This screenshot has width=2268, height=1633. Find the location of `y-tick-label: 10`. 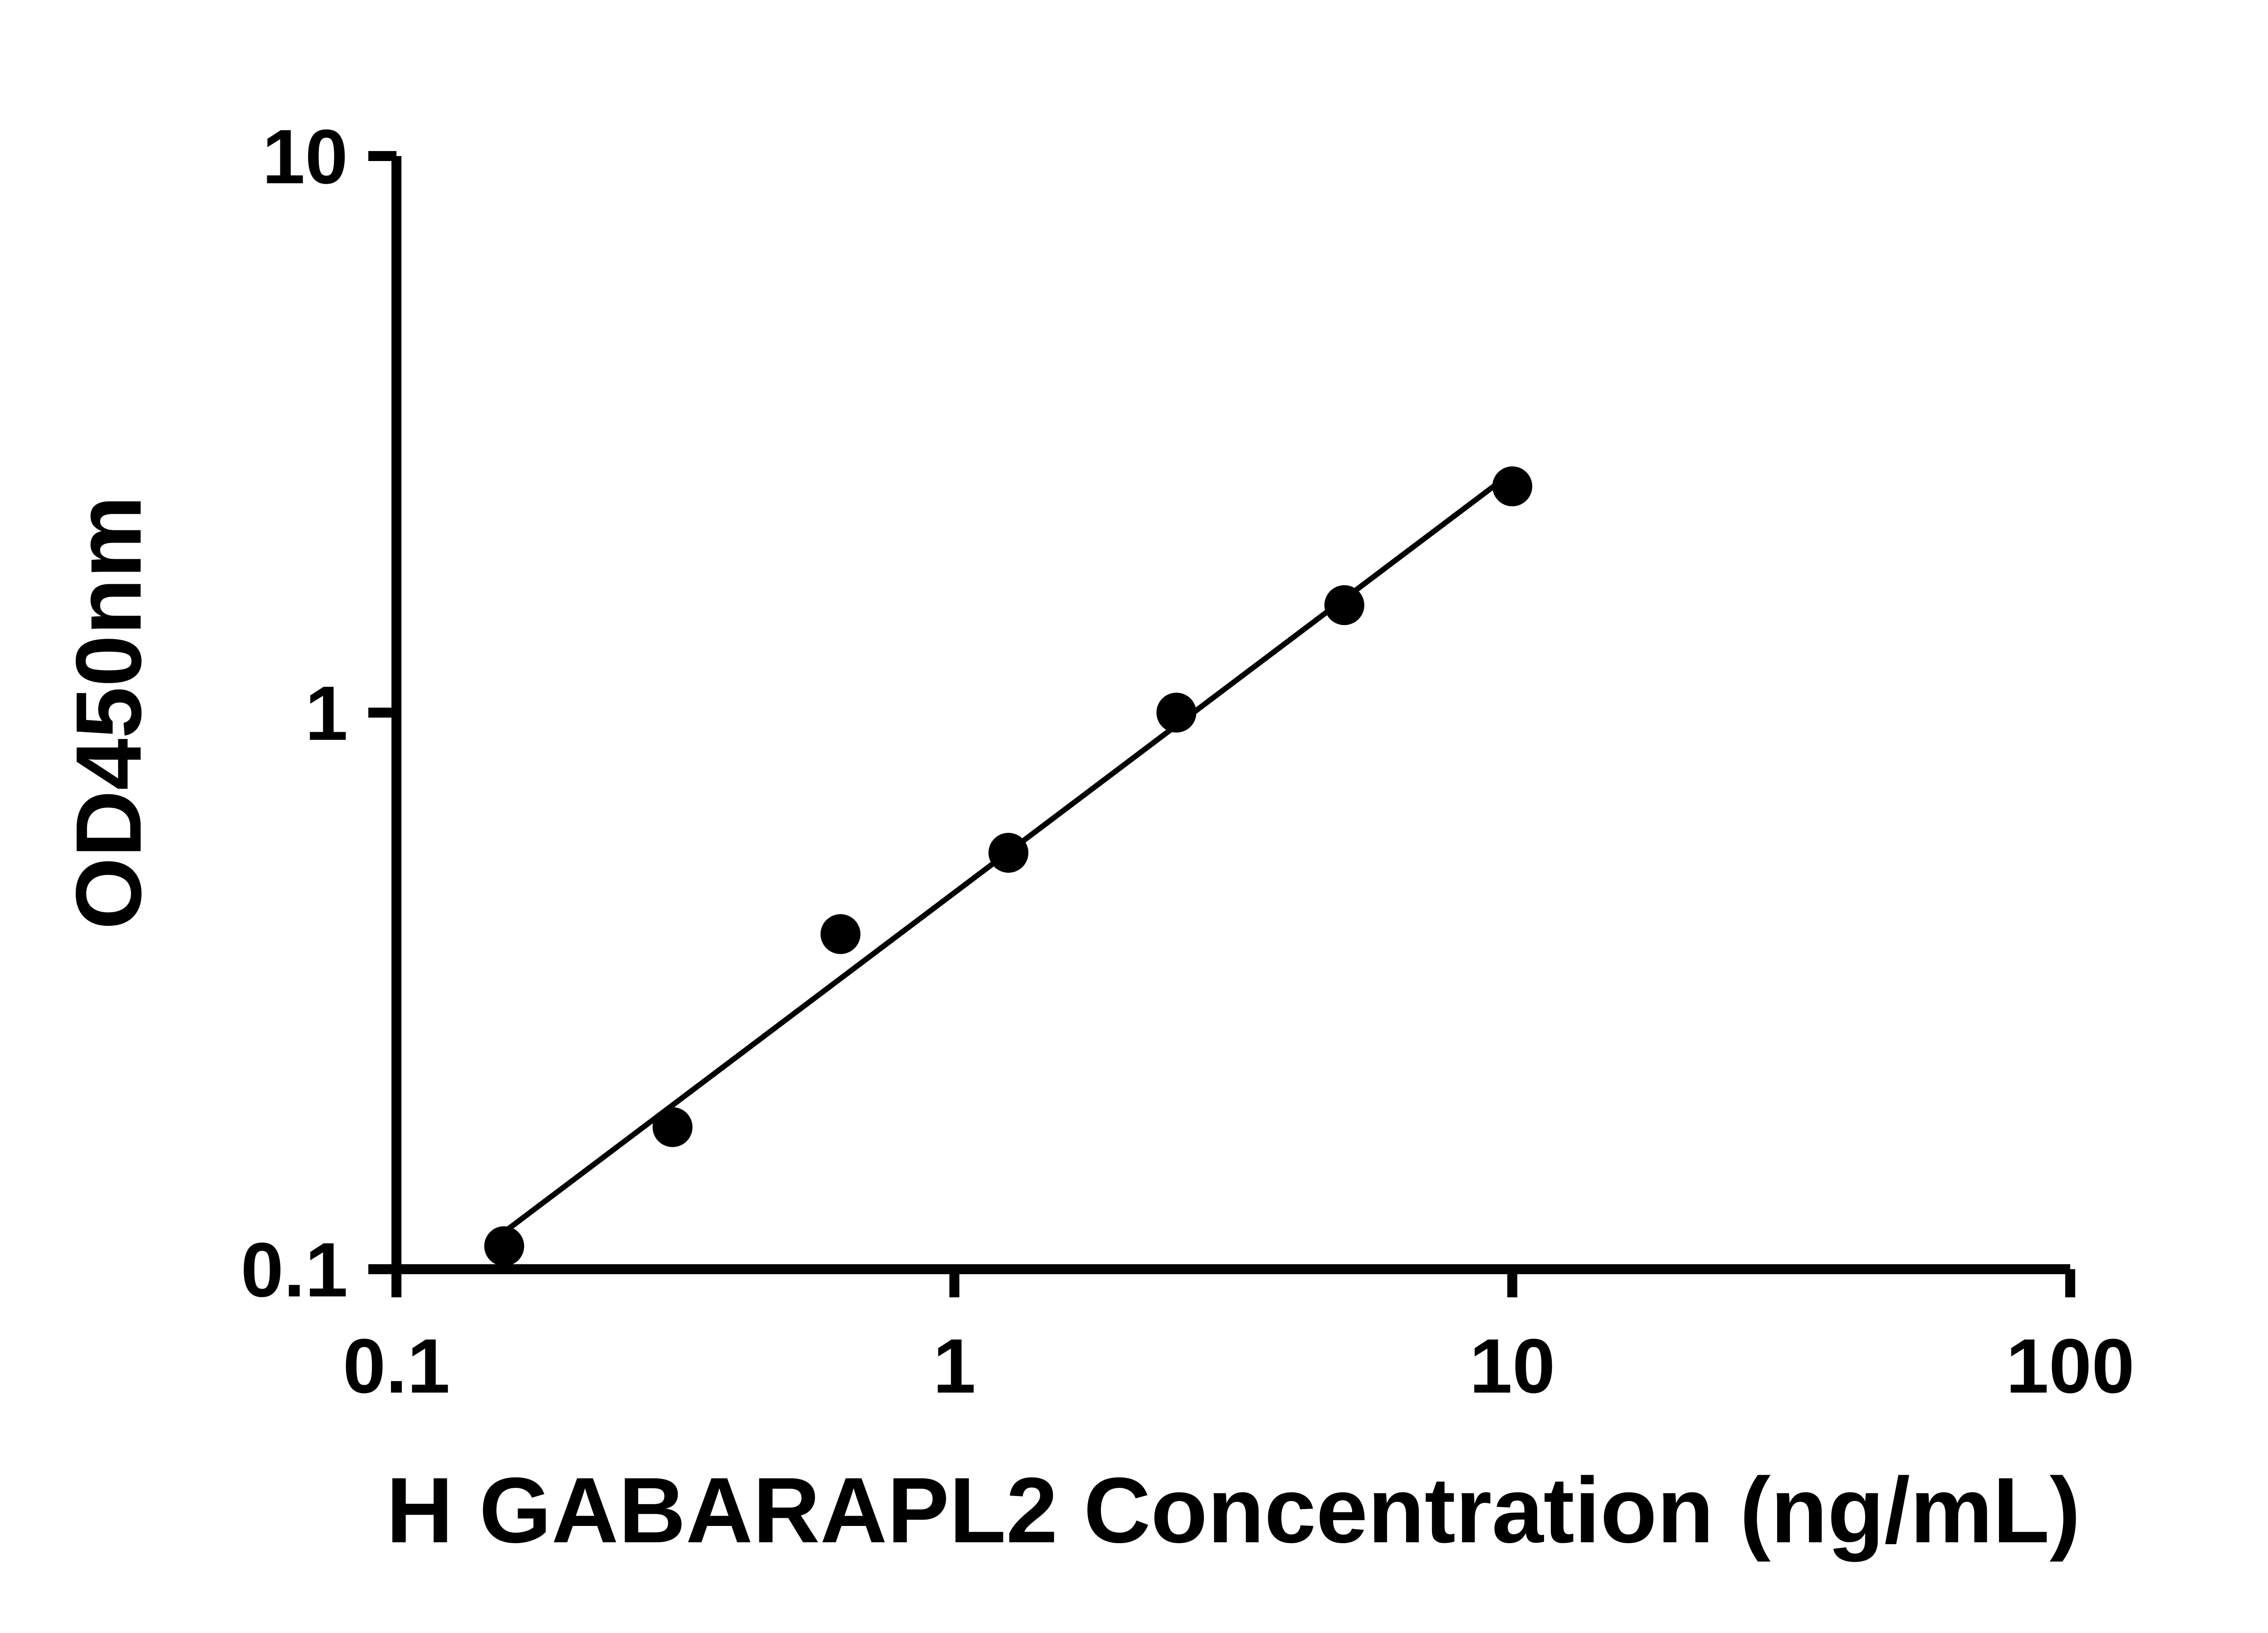

y-tick-label: 10 is located at coordinates (305, 157).